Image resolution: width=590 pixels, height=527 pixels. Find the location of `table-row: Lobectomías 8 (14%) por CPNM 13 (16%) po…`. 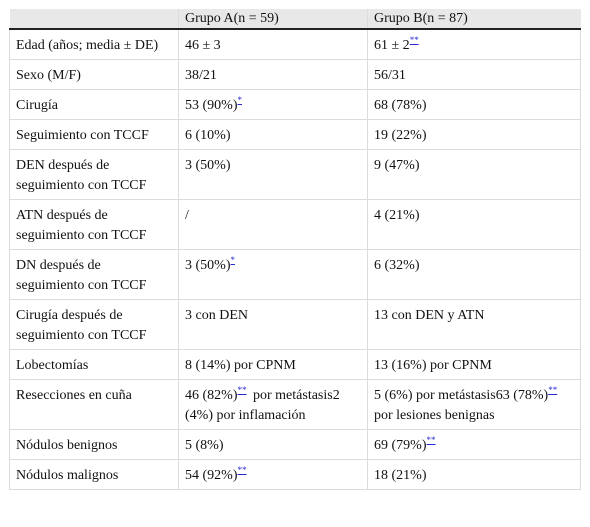

table-row: Lobectomías 8 (14%) por CPNM 13 (16%) po… is located at coordinates (295, 364).